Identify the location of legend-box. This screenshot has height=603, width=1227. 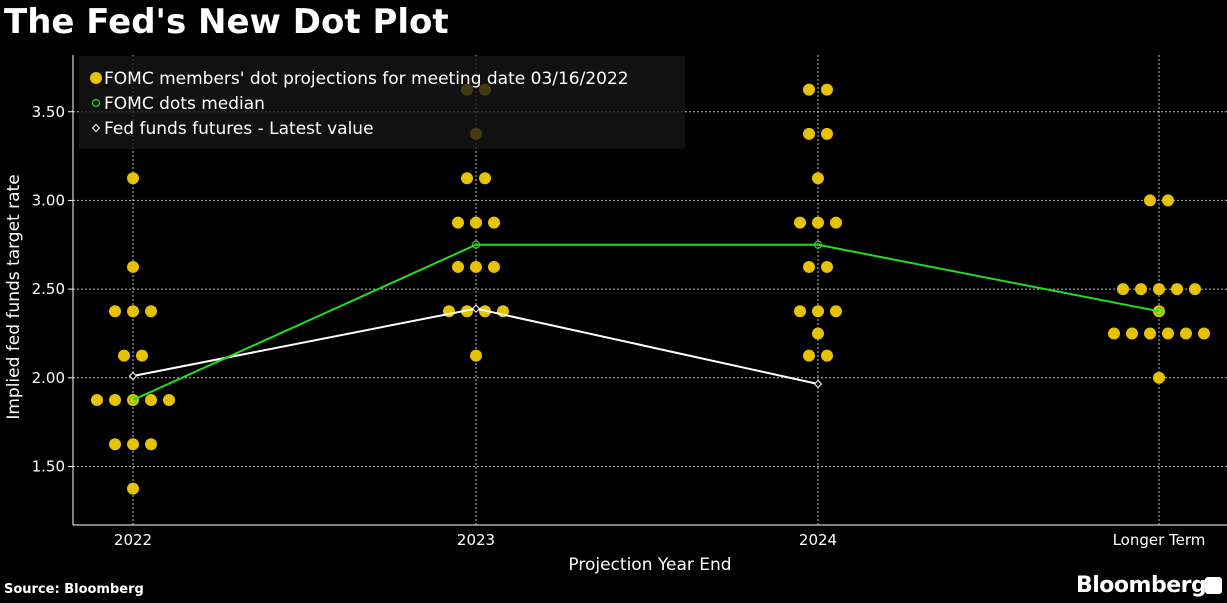
(382, 102).